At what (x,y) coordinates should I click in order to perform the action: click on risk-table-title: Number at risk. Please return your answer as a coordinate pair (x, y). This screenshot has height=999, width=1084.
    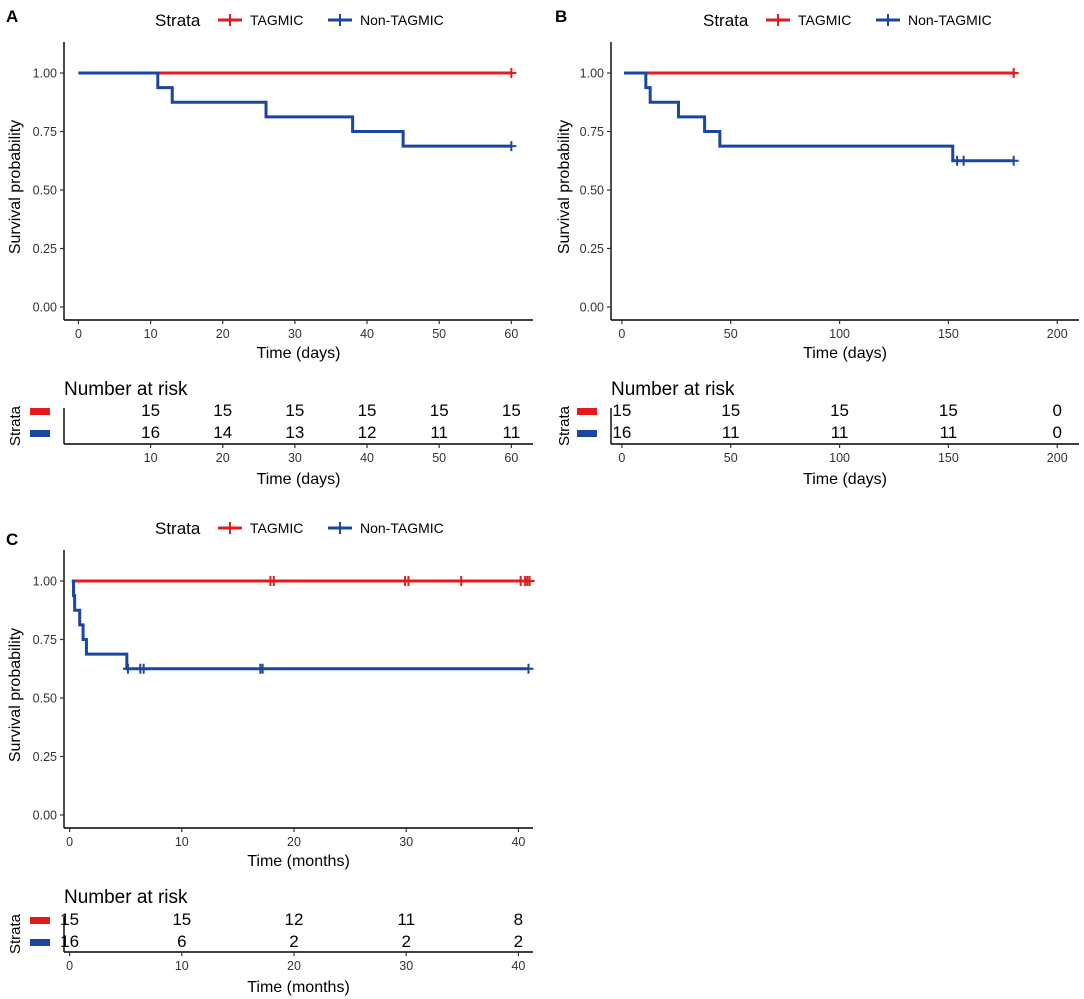
    Looking at the image, I should click on (126, 897).